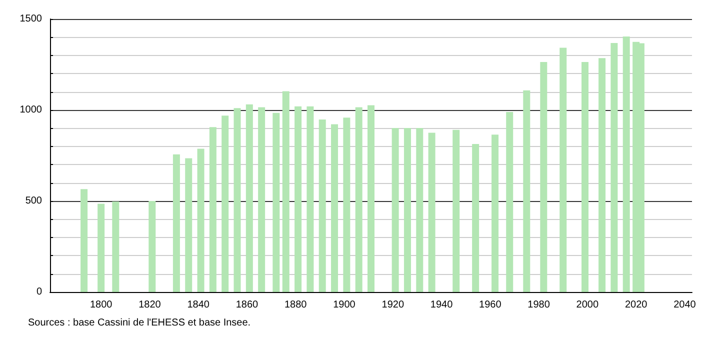  I want to click on x-tick-label: 2020, so click(636, 305).